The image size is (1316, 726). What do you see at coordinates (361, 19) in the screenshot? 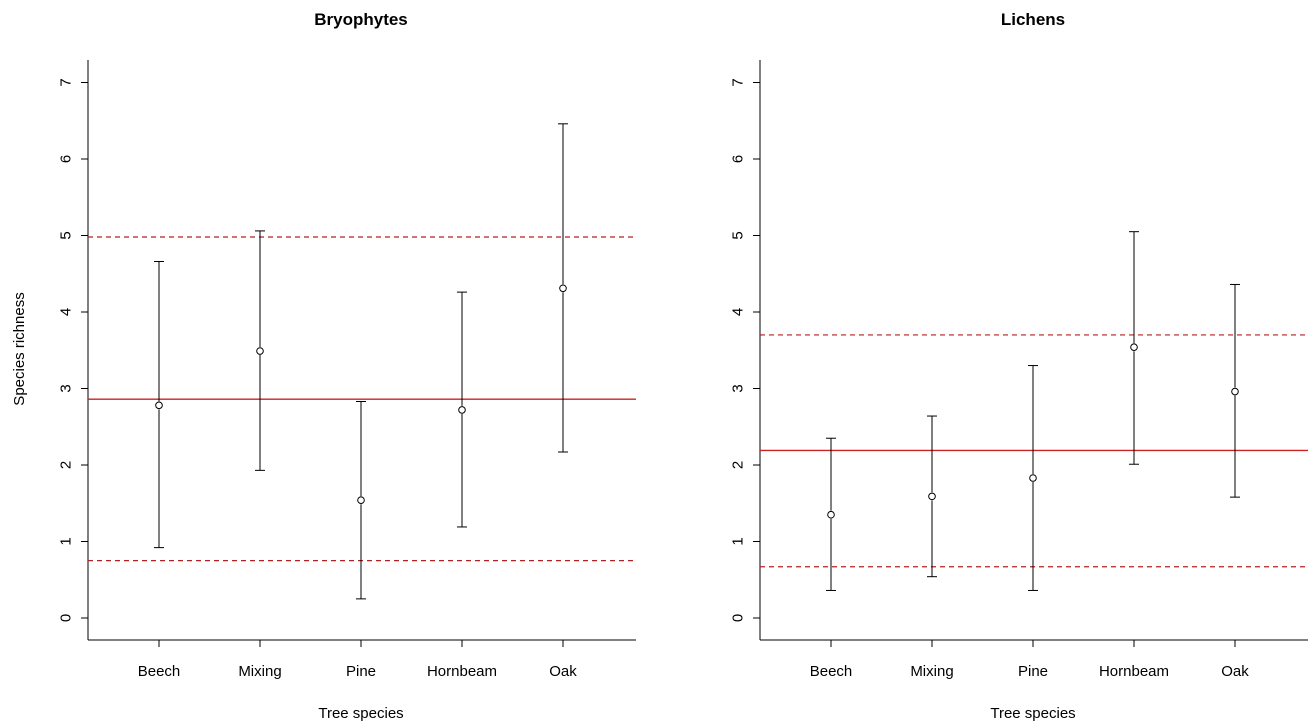
I see `chart-title: Bryophytes` at bounding box center [361, 19].